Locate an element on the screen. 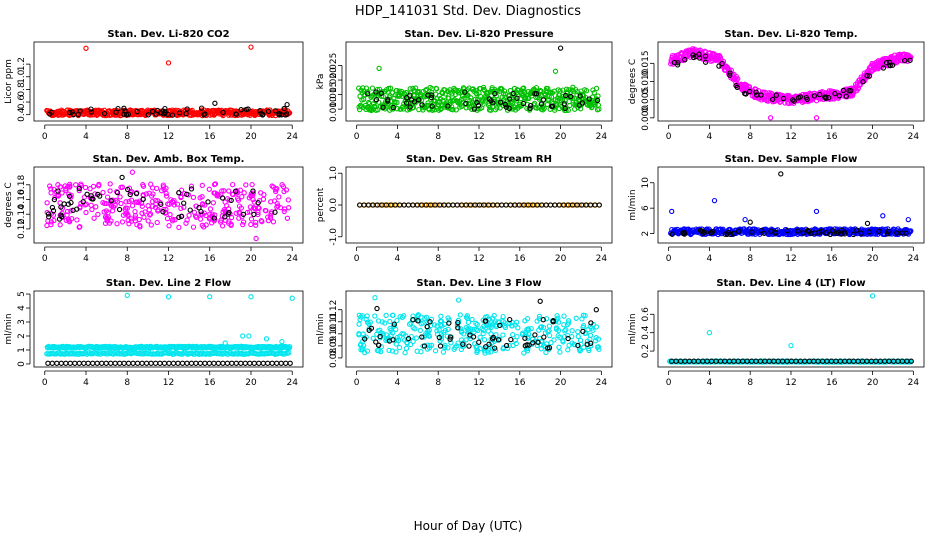 This screenshot has height=540, width=936. x-tick-label: 12 is located at coordinates (790, 383).